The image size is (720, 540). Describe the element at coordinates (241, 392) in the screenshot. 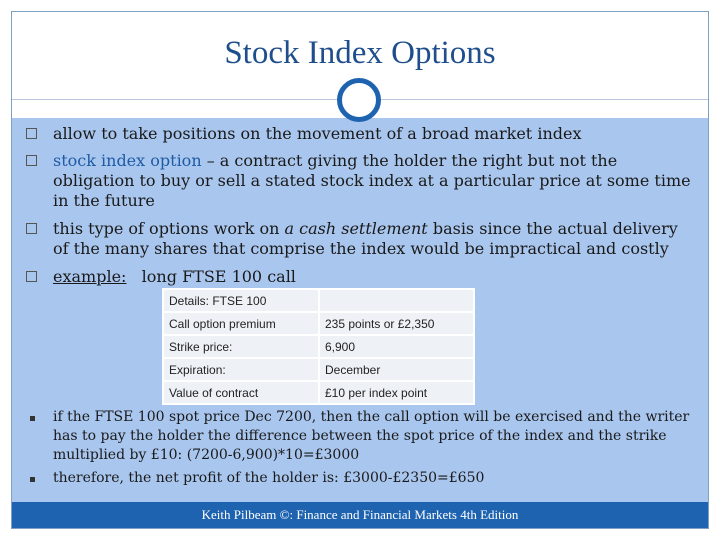

I see `table-cell: Value of contract` at that location.